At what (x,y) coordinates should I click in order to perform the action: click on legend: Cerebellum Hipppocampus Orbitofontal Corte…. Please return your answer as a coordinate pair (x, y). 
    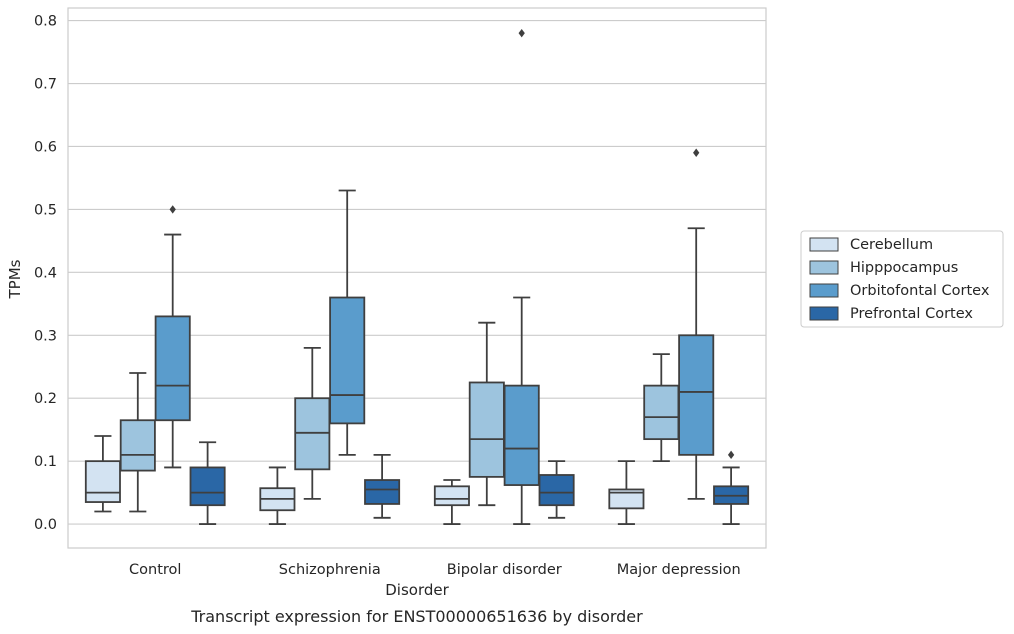
    Looking at the image, I should click on (902, 279).